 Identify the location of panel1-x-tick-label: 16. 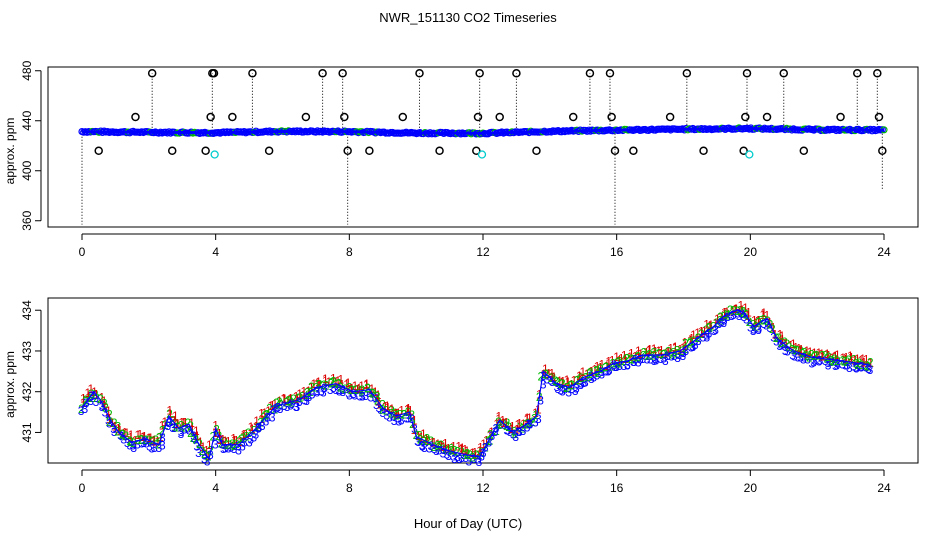
(617, 252).